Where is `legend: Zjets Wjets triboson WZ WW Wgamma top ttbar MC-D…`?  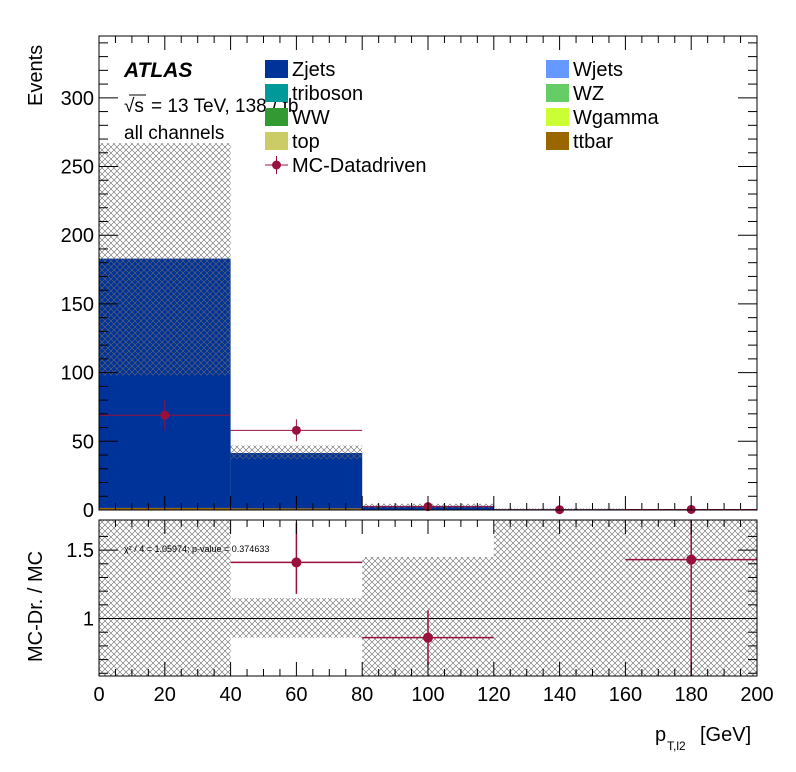
legend: Zjets Wjets triboson WZ WW Wgamma top ttbar MC-D… is located at coordinates (462, 118).